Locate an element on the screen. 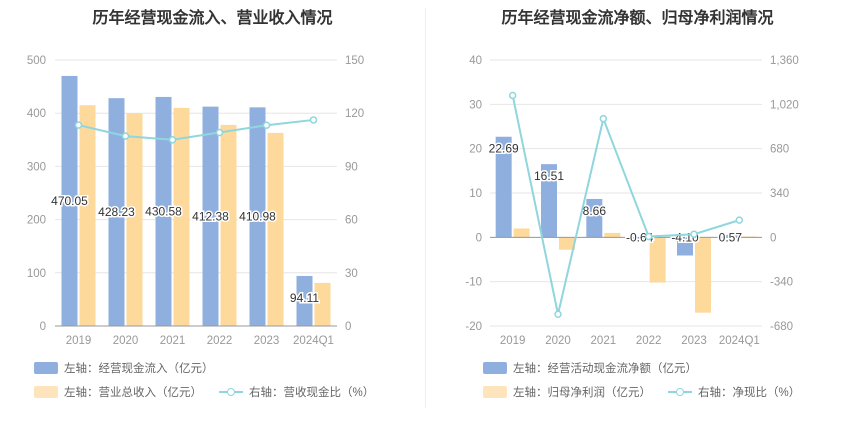 This screenshot has width=850, height=437. legend-item-1: 左轴：营业总收入（亿元） is located at coordinates (118, 392).